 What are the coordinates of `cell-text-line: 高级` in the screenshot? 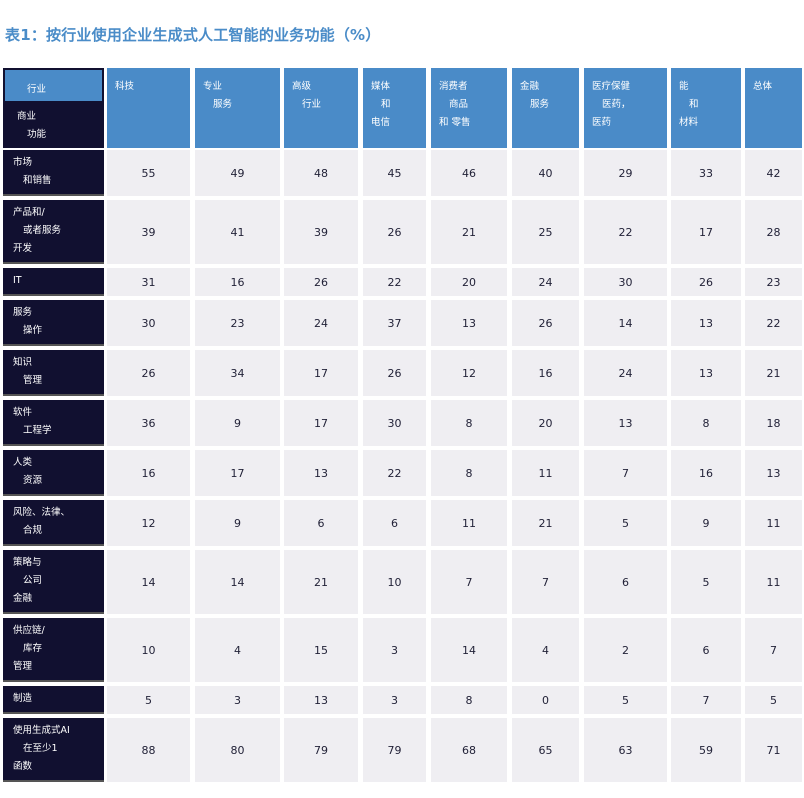 It's located at (302, 86).